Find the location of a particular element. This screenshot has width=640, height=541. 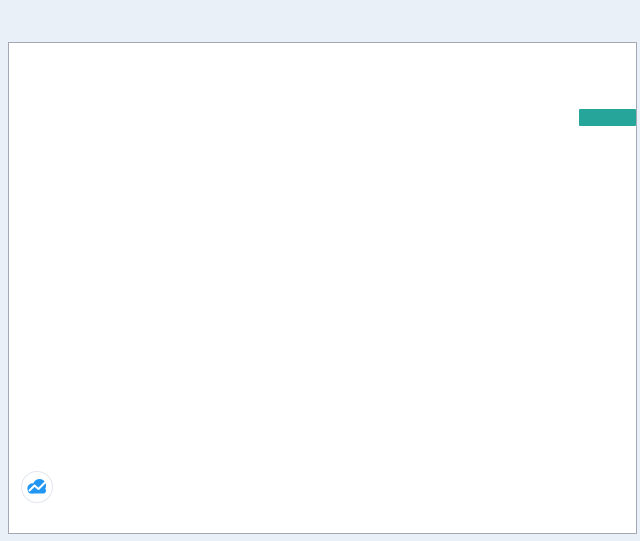

time-axis is located at coordinates (322, 521).